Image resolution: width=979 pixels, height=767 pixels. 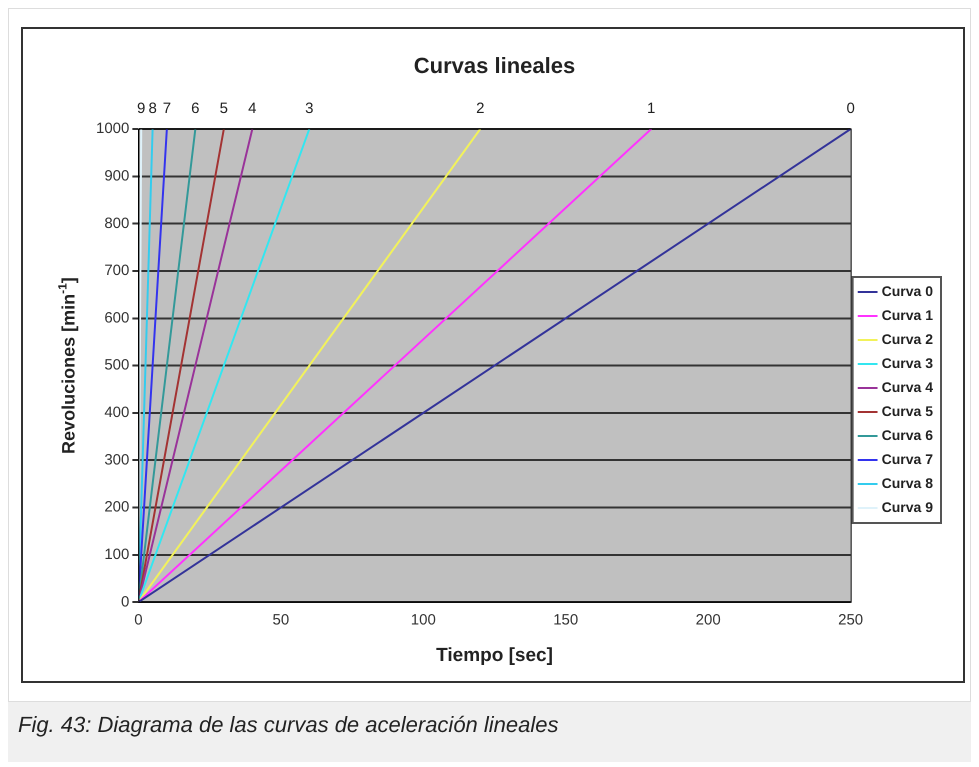 What do you see at coordinates (565, 619) in the screenshot?
I see `x-tick-label: 150` at bounding box center [565, 619].